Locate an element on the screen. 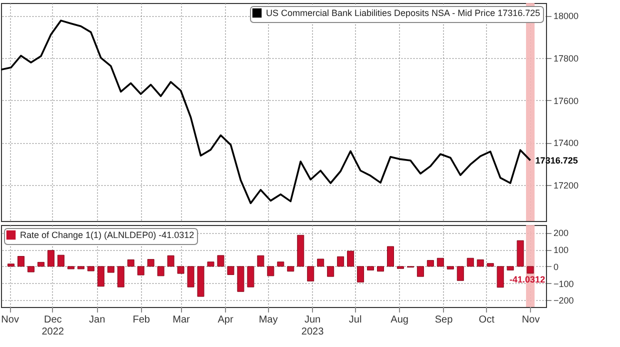 This screenshot has width=620, height=347. x-tick-label: Sep is located at coordinates (444, 320).